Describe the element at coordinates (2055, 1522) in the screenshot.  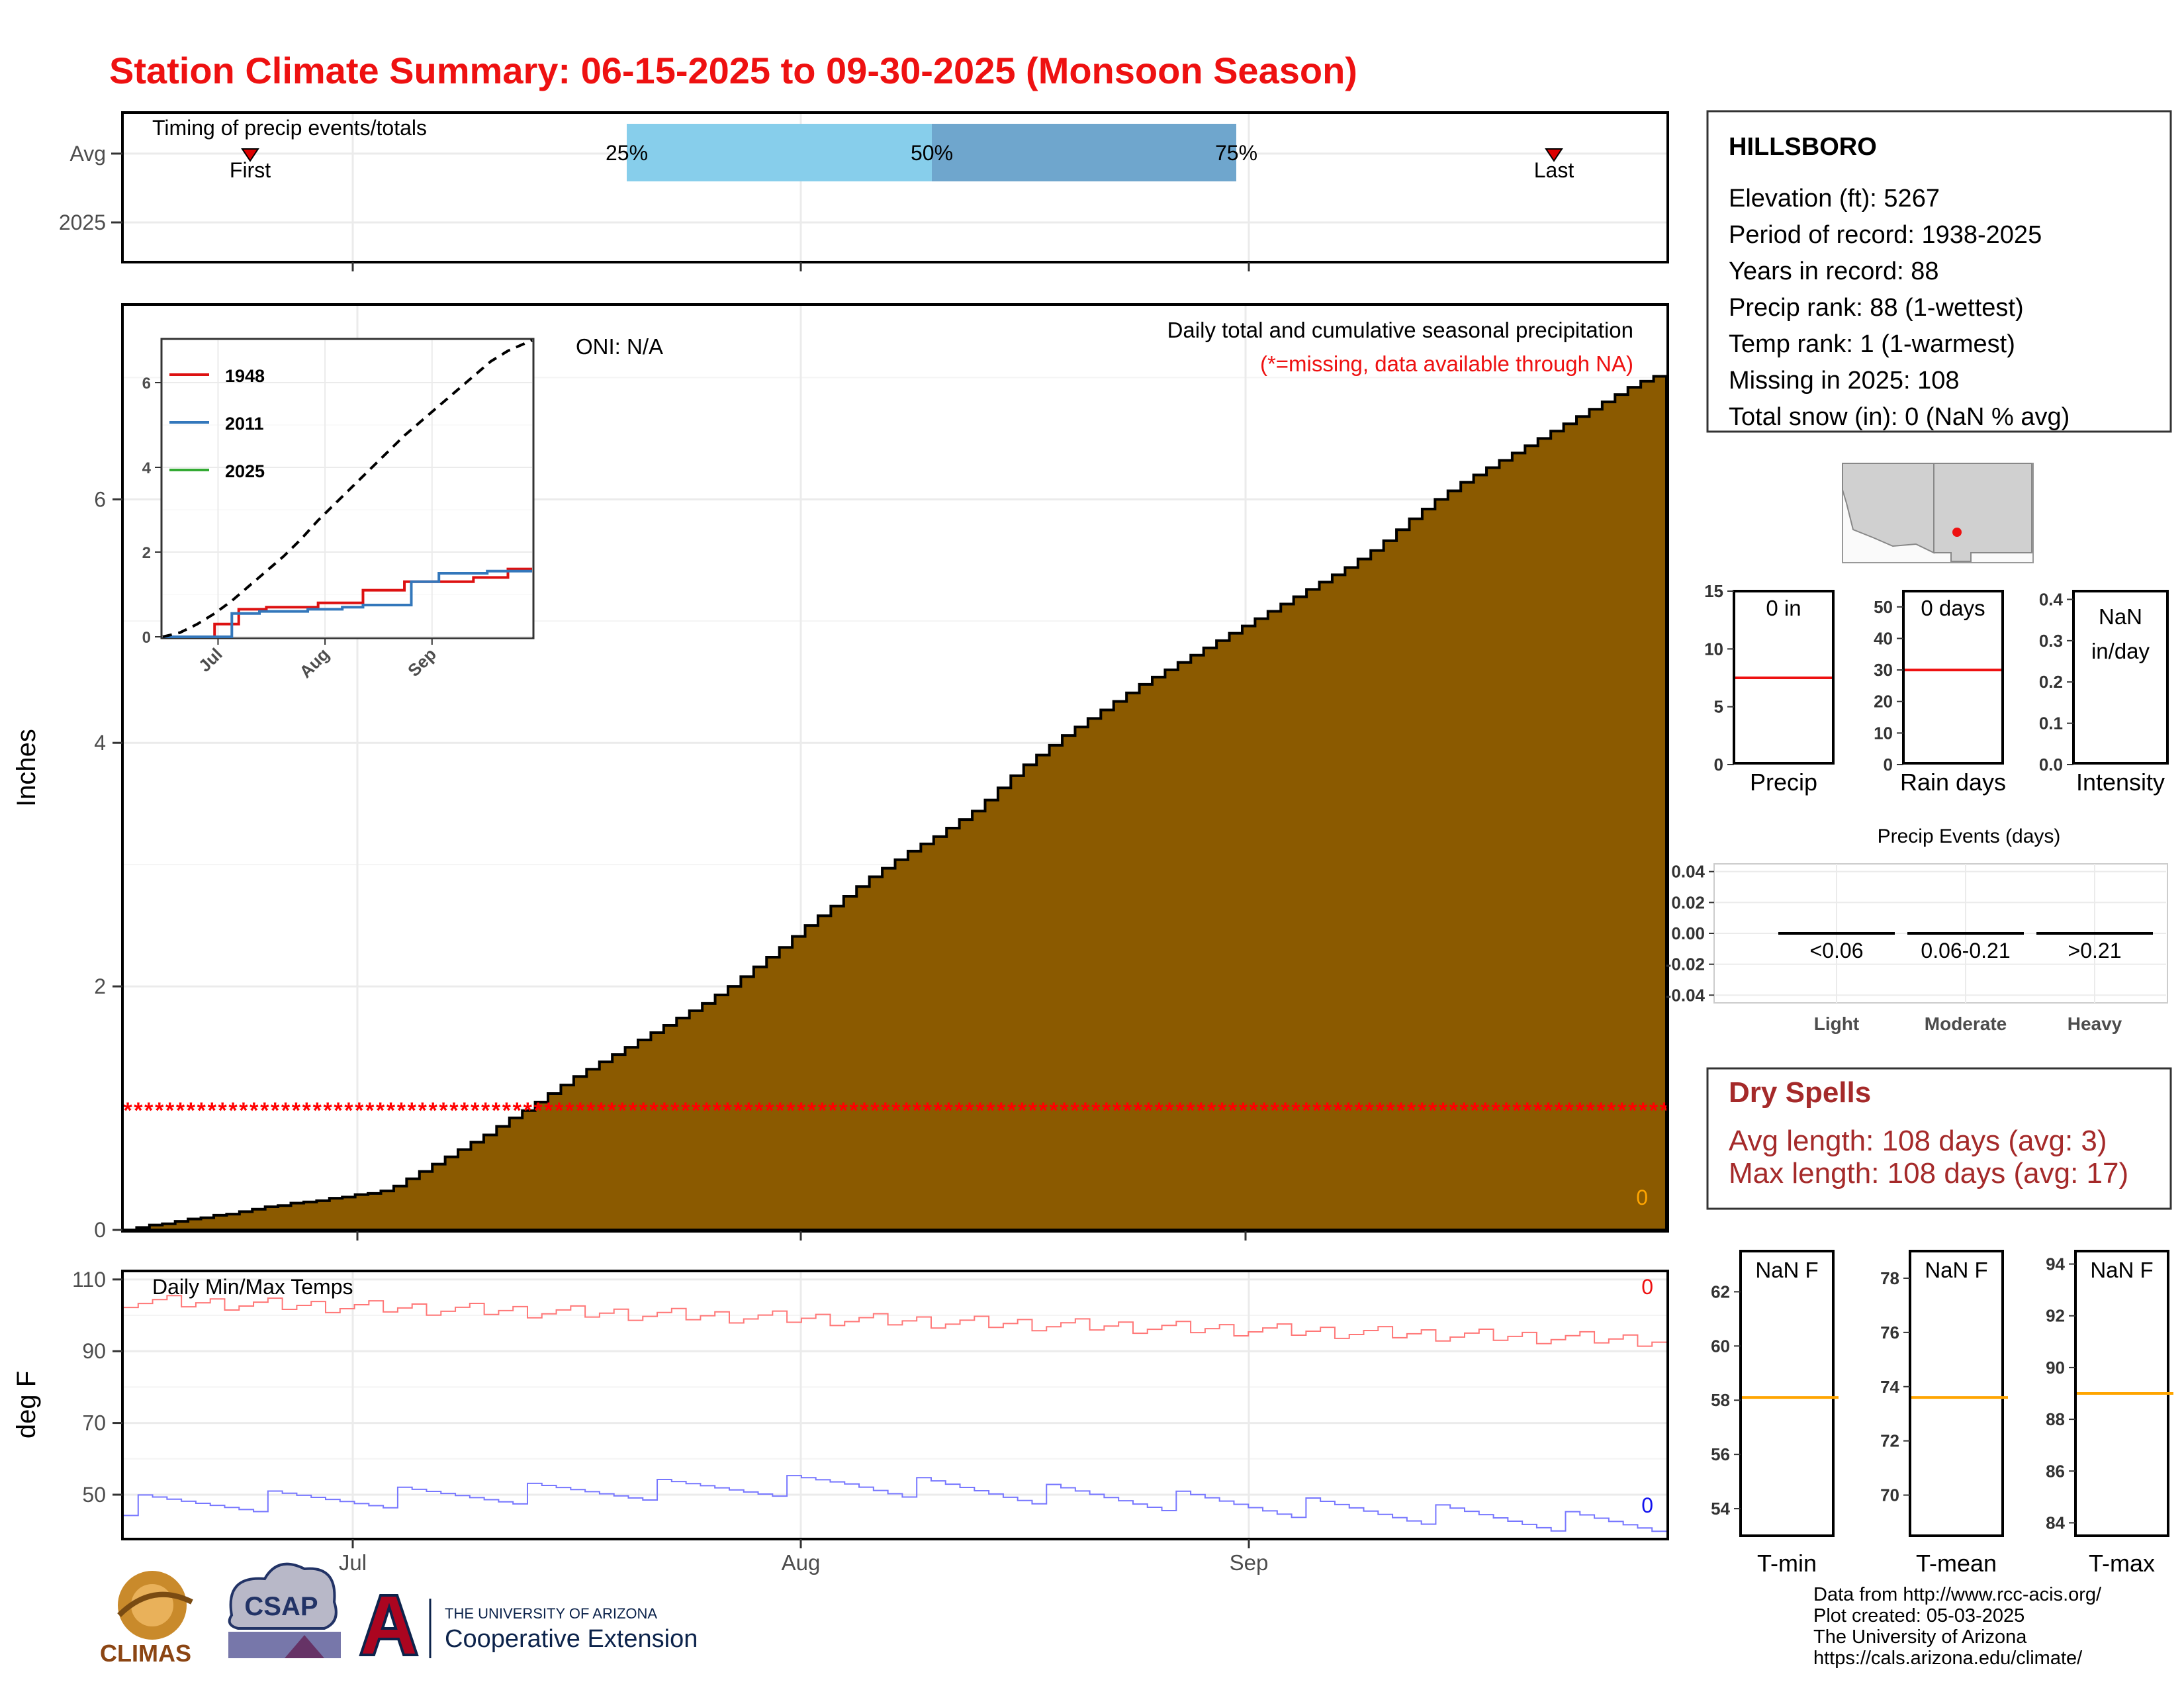
I see `summary-y-tick-label: 84` at that location.